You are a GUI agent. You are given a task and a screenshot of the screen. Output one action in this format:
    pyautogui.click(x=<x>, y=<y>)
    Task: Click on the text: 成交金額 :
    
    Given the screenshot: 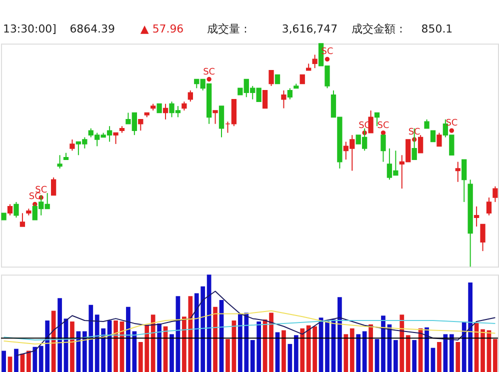 What is the action you would take?
    pyautogui.click(x=377, y=29)
    